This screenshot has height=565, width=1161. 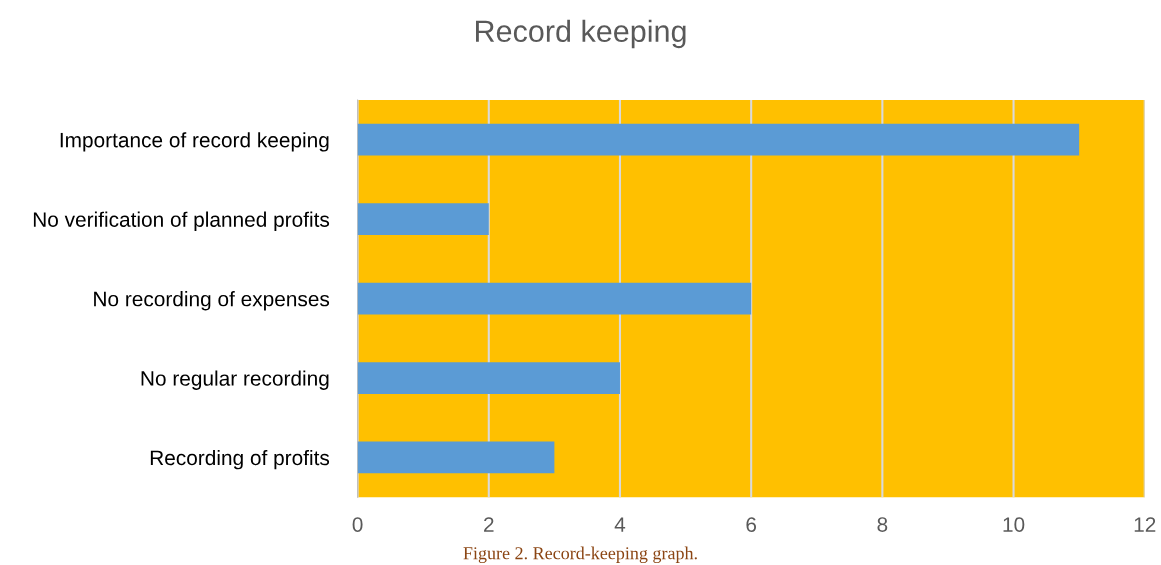 I want to click on x-tick-label: 4, so click(x=620, y=524).